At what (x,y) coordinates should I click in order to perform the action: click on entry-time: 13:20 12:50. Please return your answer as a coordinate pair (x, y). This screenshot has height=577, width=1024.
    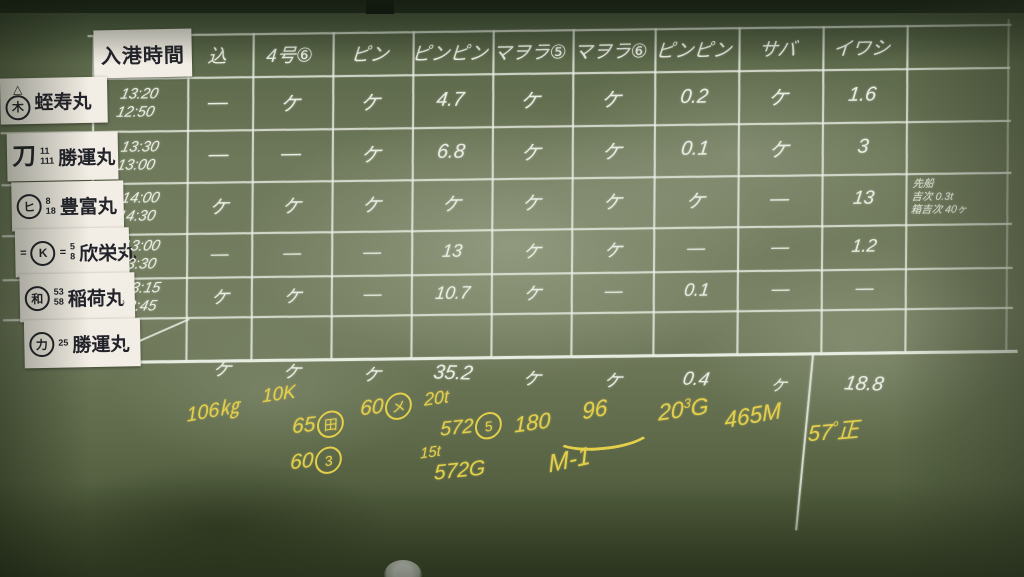
    Looking at the image, I should click on (137, 103).